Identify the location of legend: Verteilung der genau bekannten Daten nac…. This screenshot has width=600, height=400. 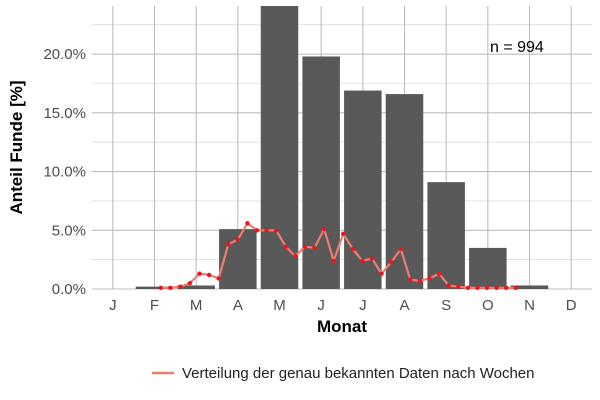
(343, 373).